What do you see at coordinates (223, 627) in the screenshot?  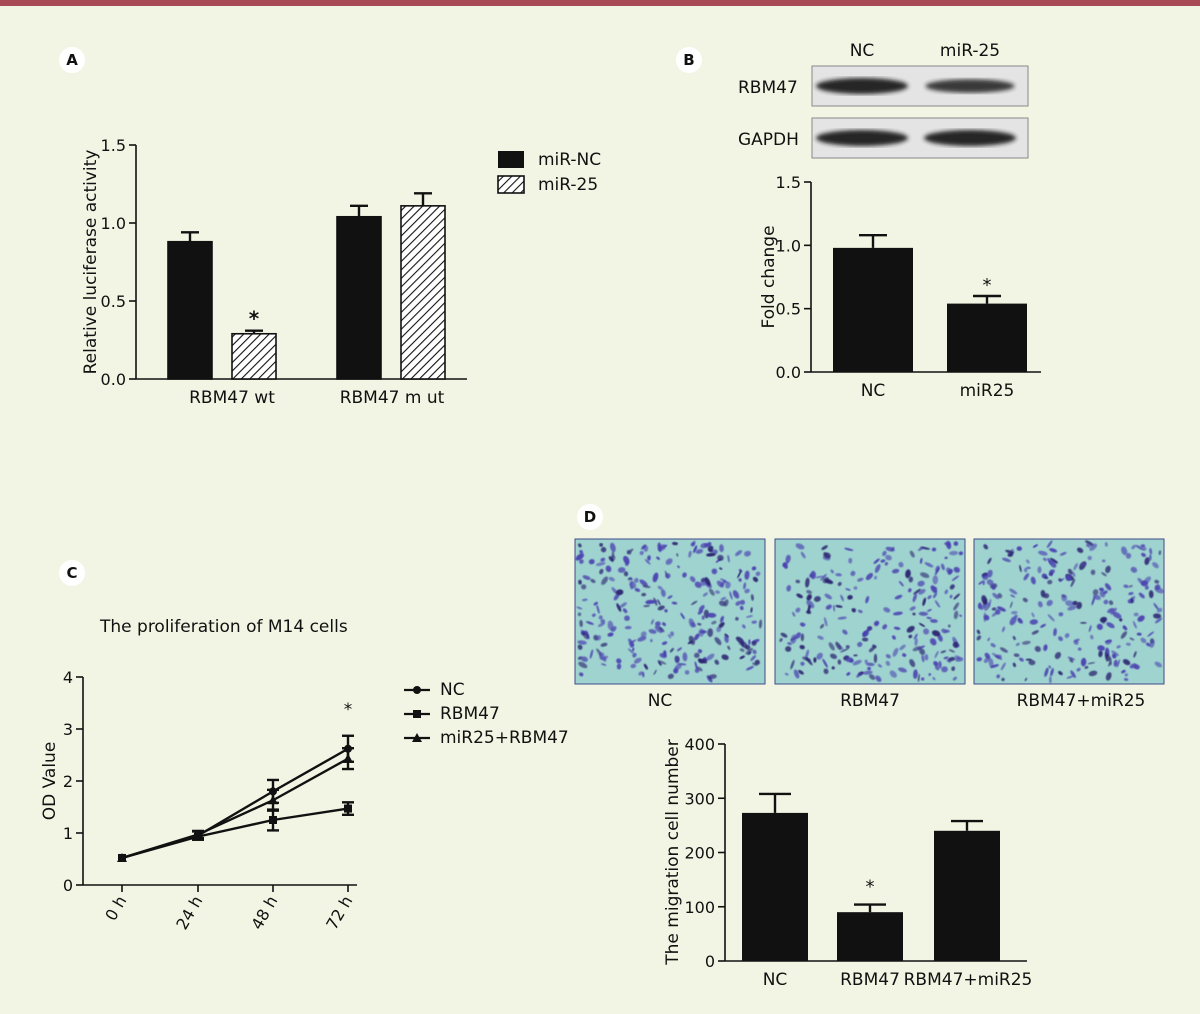 I see `chart-c-title: The proliferation of M14 cells` at bounding box center [223, 627].